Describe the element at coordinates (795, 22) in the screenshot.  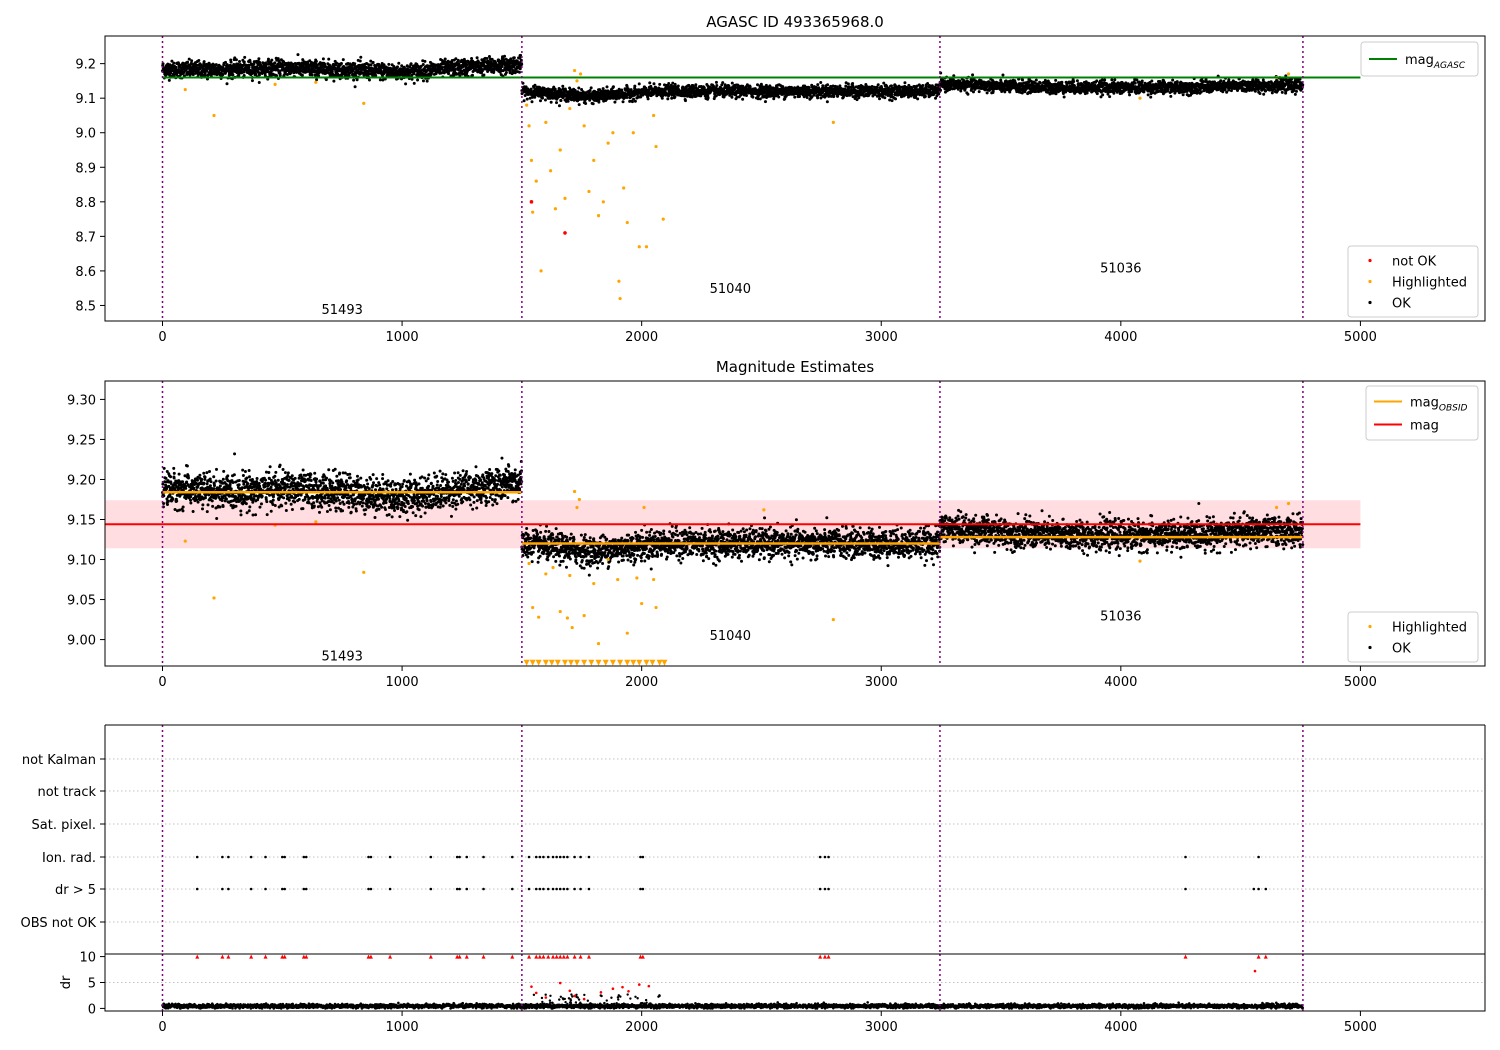
I see `chart-title-1: AGASC ID 493365968.0` at that location.